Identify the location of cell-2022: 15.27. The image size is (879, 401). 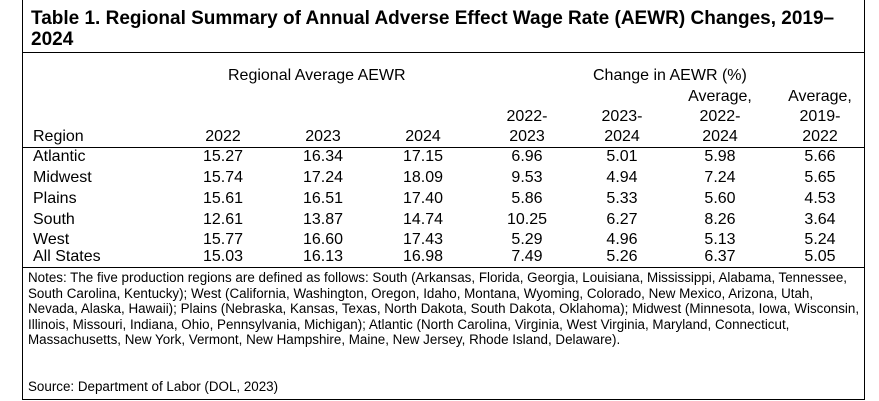
(223, 156).